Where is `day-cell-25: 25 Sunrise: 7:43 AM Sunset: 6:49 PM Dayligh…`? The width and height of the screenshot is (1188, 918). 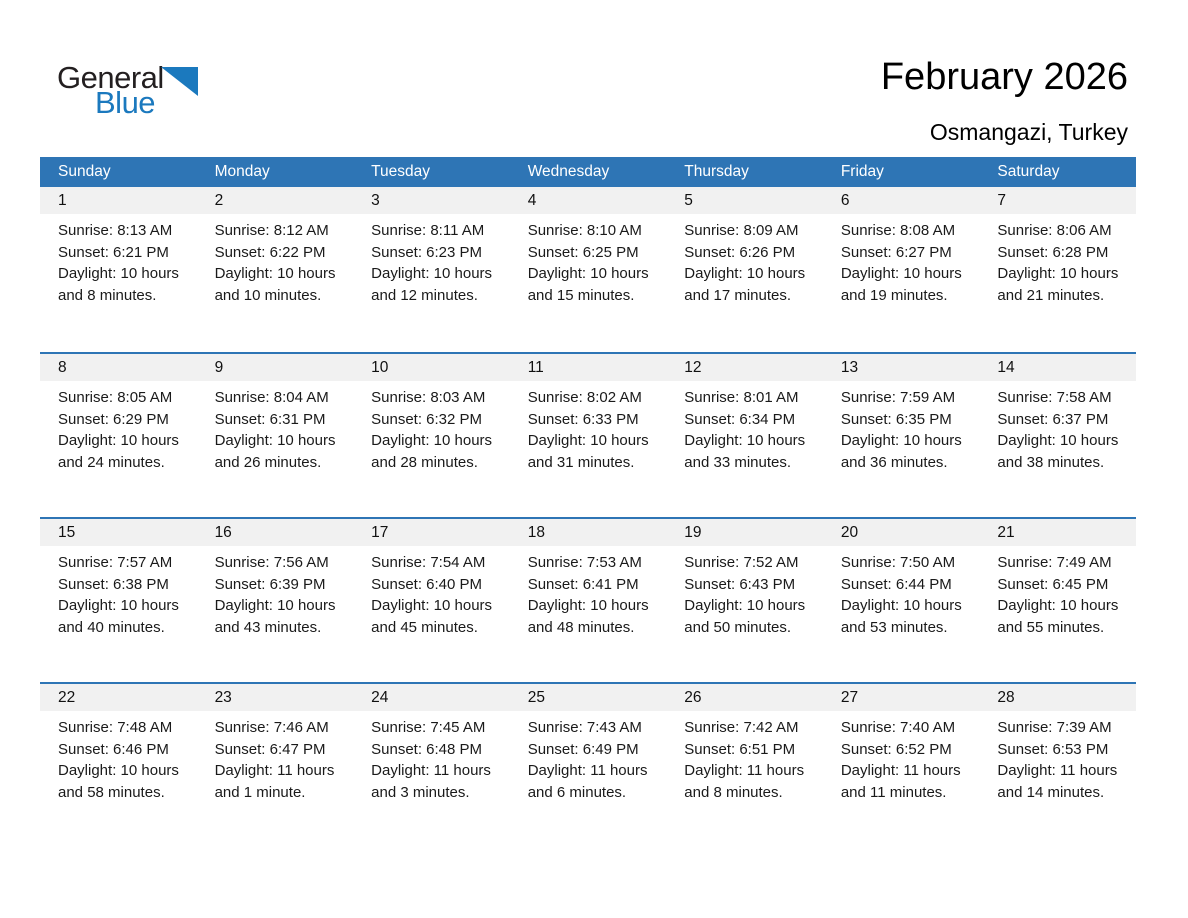
day-cell-25: 25 Sunrise: 7:43 AM Sunset: 6:49 PM Dayligh… is located at coordinates (588, 765).